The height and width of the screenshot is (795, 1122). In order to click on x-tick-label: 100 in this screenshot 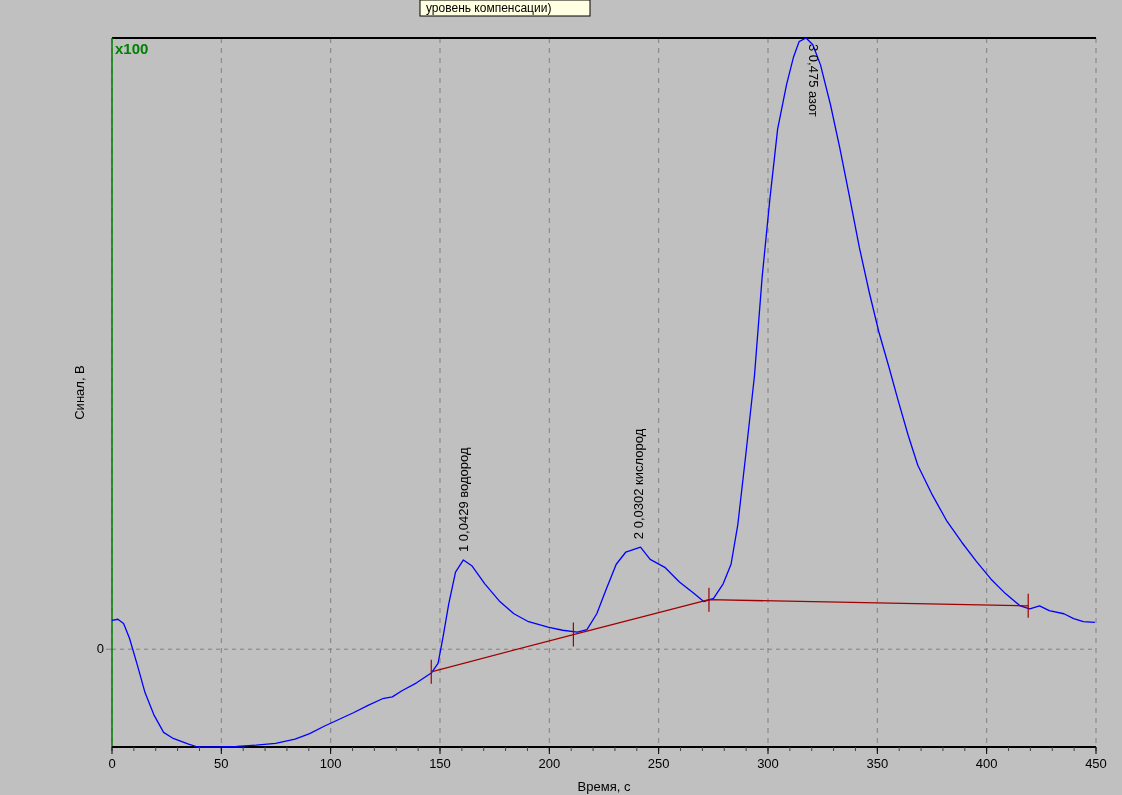, I will do `click(330, 763)`.